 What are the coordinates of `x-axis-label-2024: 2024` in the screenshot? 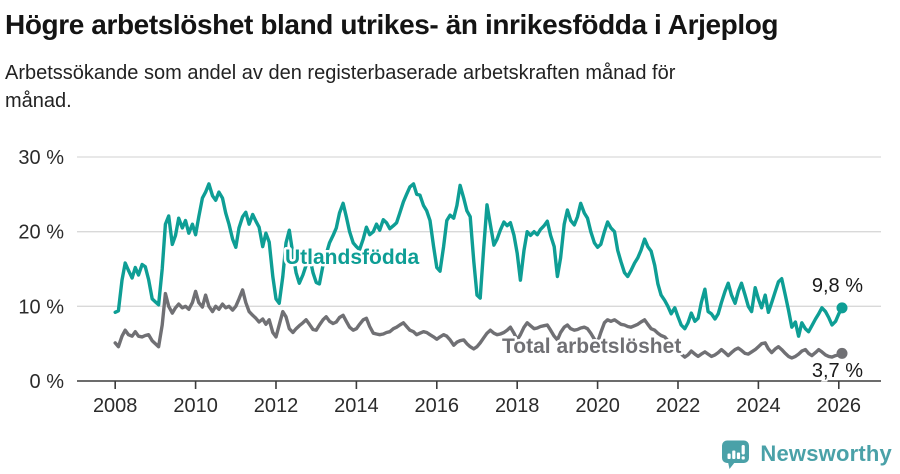 It's located at (758, 406).